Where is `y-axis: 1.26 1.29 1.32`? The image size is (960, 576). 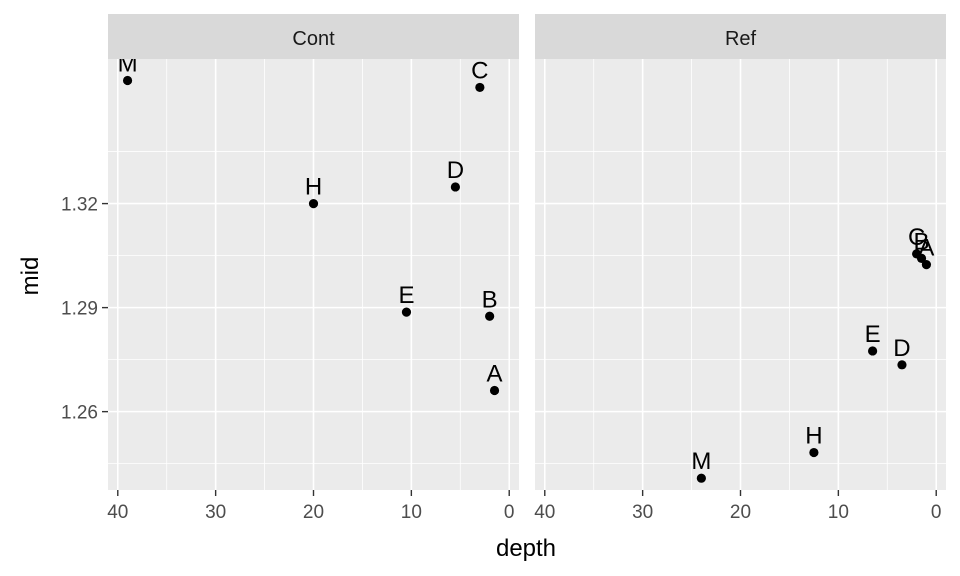
y-axis: 1.26 1.29 1.32 is located at coordinates (84, 309).